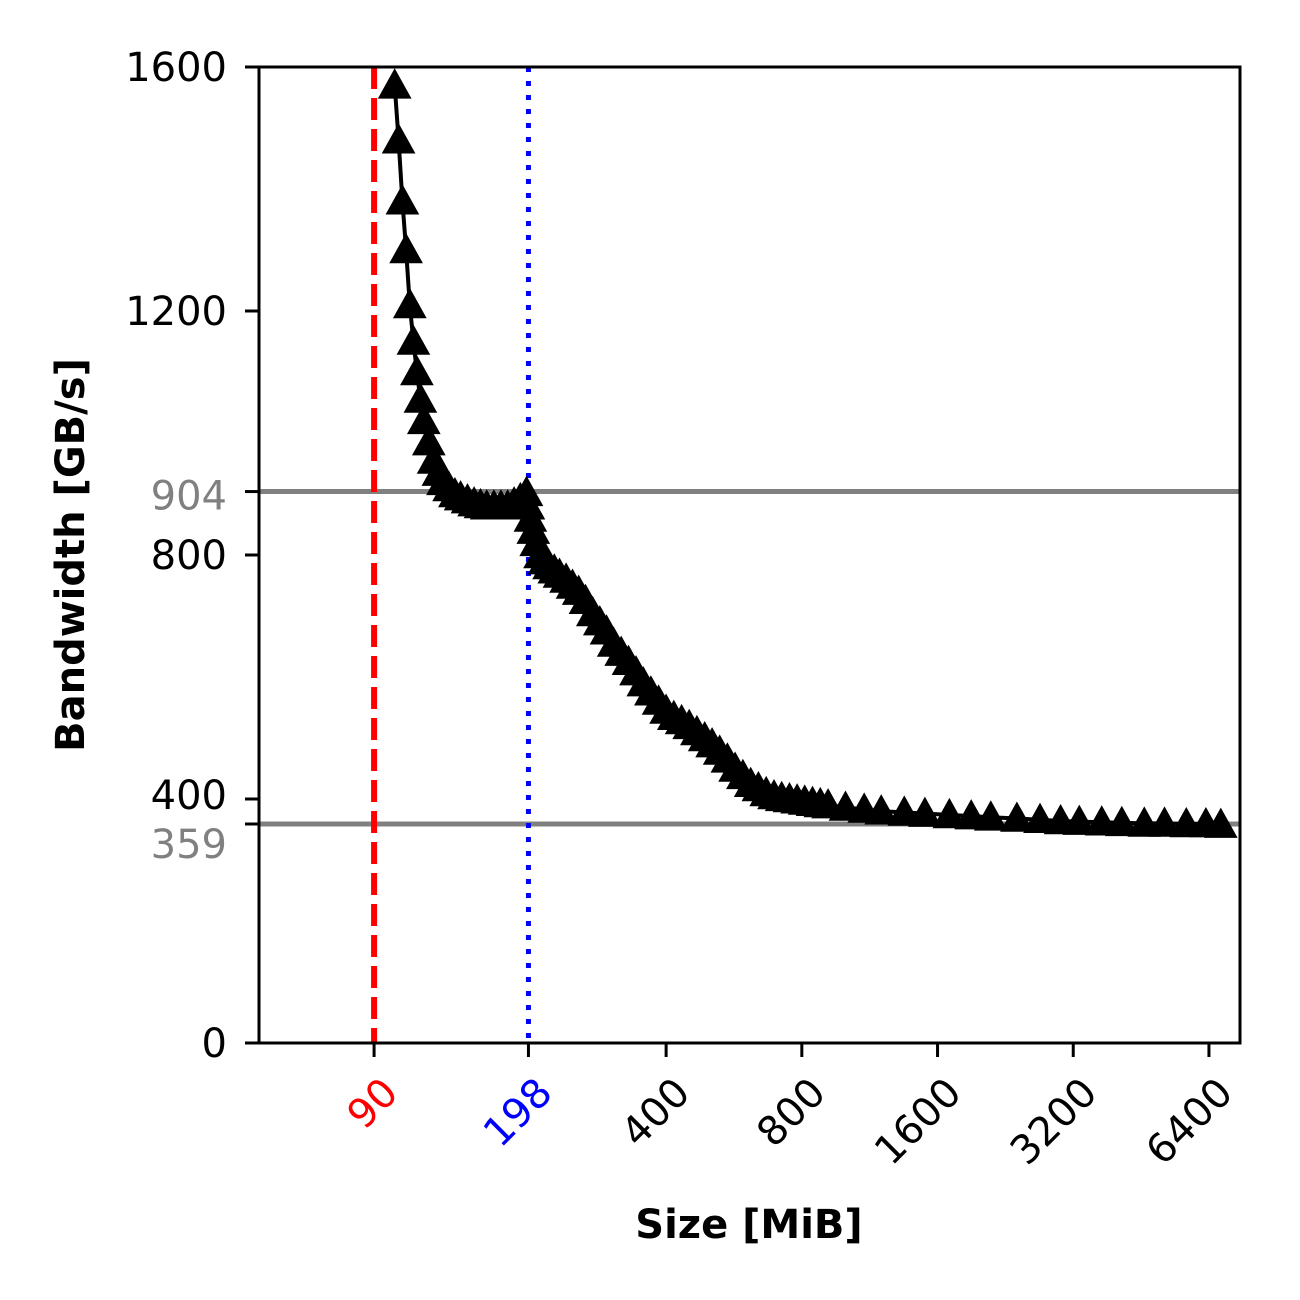 The width and height of the screenshot is (1300, 1300). Describe the element at coordinates (176, 312) in the screenshot. I see `y-tick-label: 1200` at that location.